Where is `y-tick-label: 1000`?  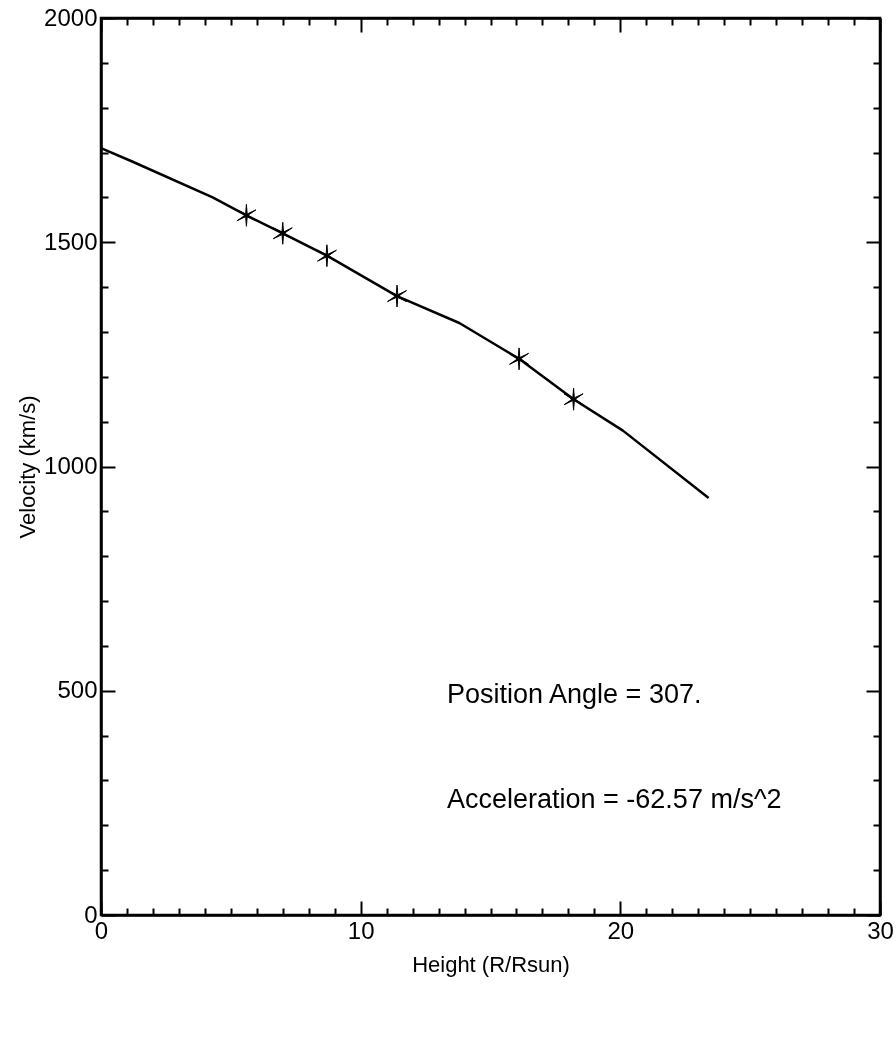
y-tick-label: 1000 is located at coordinates (71, 465).